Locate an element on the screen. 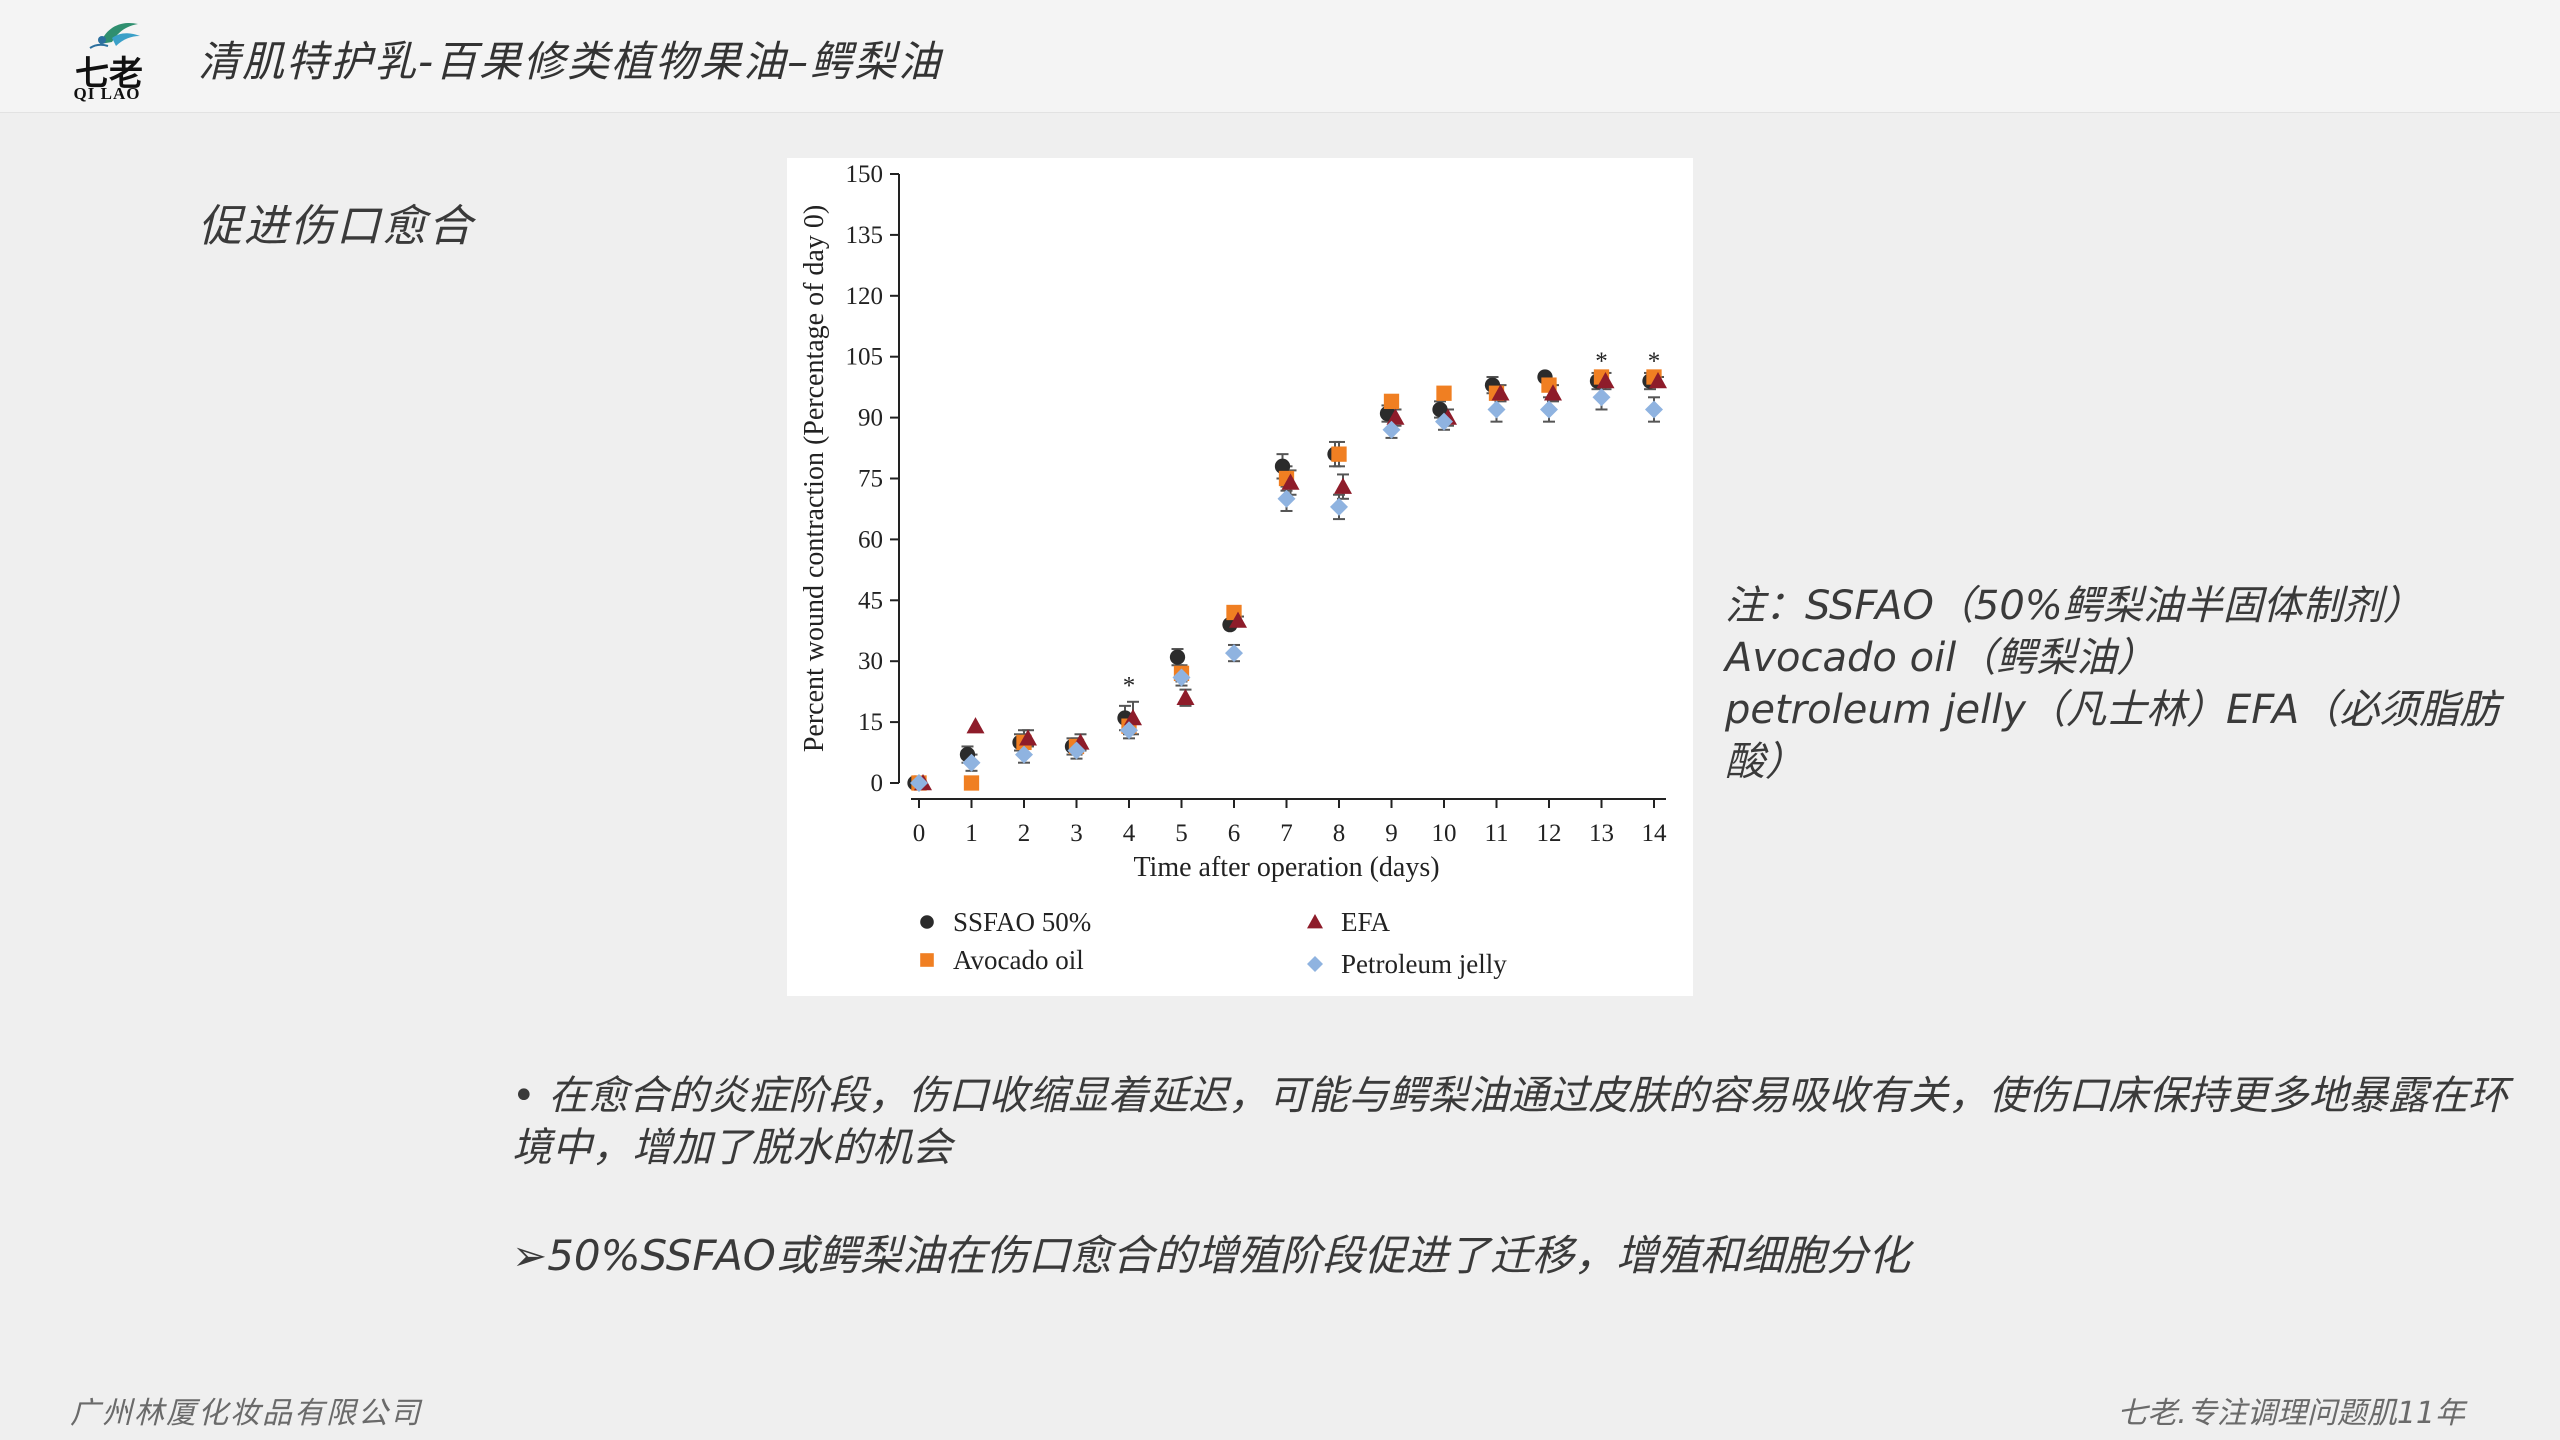  chart-error-bars is located at coordinates (1312, 571).